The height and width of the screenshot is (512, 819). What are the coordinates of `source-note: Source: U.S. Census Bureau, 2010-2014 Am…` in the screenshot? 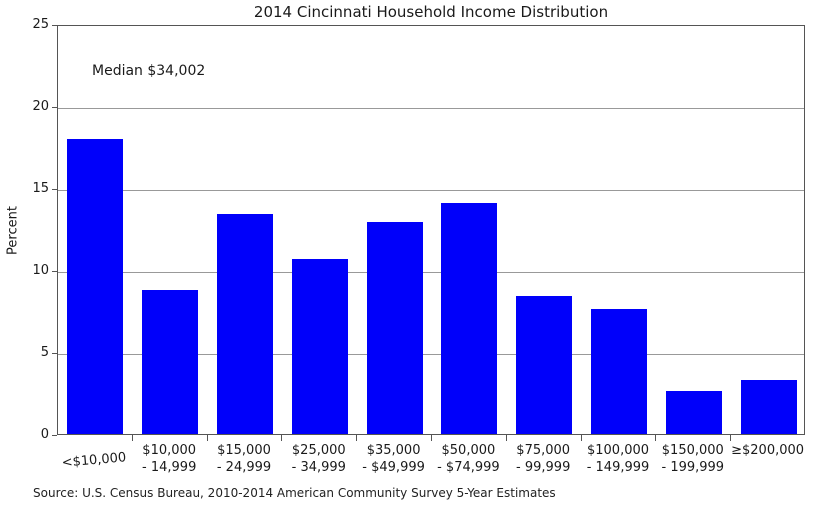 It's located at (294, 493).